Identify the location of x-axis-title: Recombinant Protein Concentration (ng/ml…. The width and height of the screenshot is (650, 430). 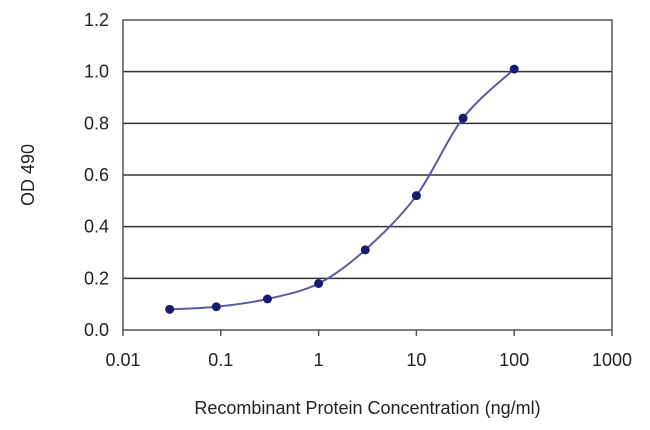
(367, 408).